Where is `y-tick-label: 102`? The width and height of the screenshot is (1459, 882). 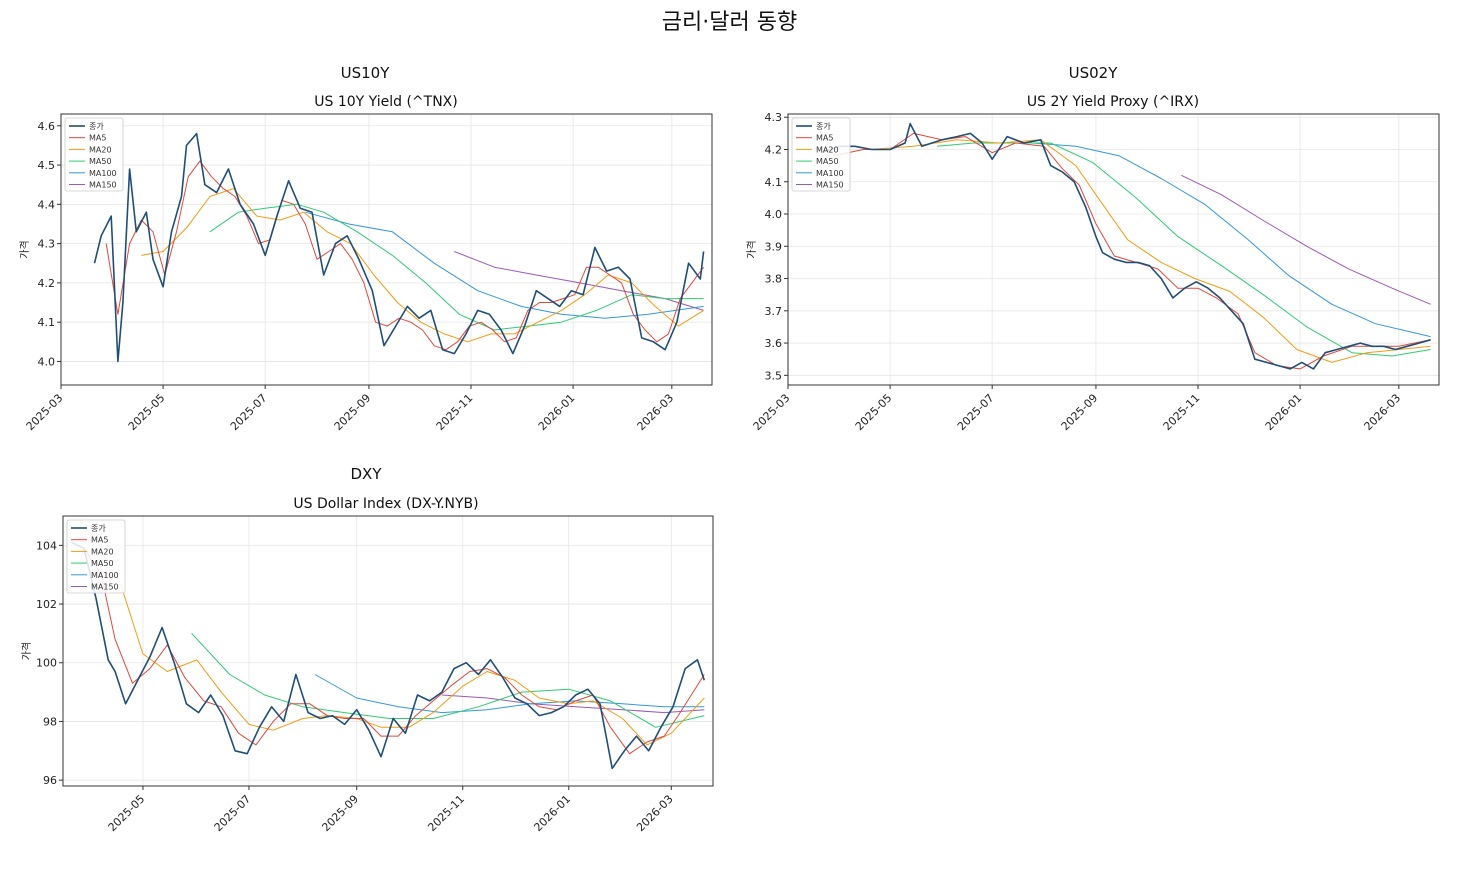
y-tick-label: 102 is located at coordinates (46, 604).